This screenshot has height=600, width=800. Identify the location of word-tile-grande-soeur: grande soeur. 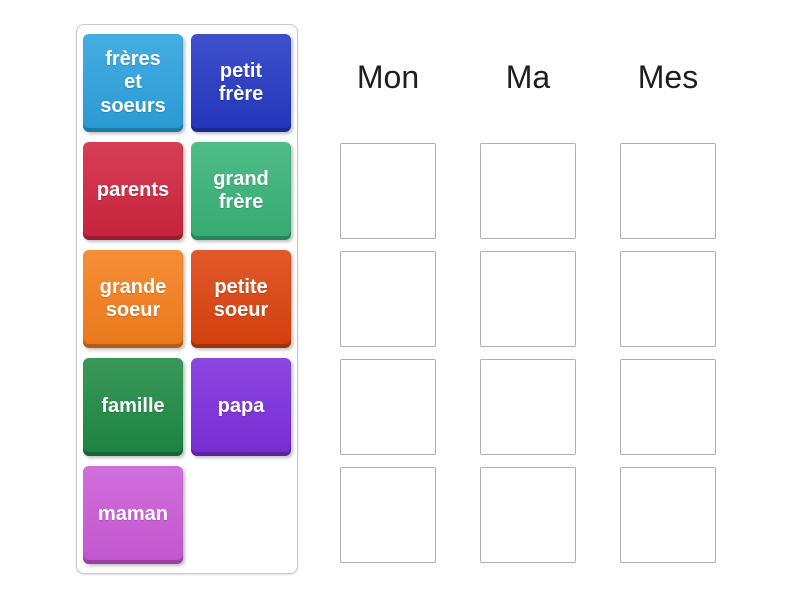
(133, 299).